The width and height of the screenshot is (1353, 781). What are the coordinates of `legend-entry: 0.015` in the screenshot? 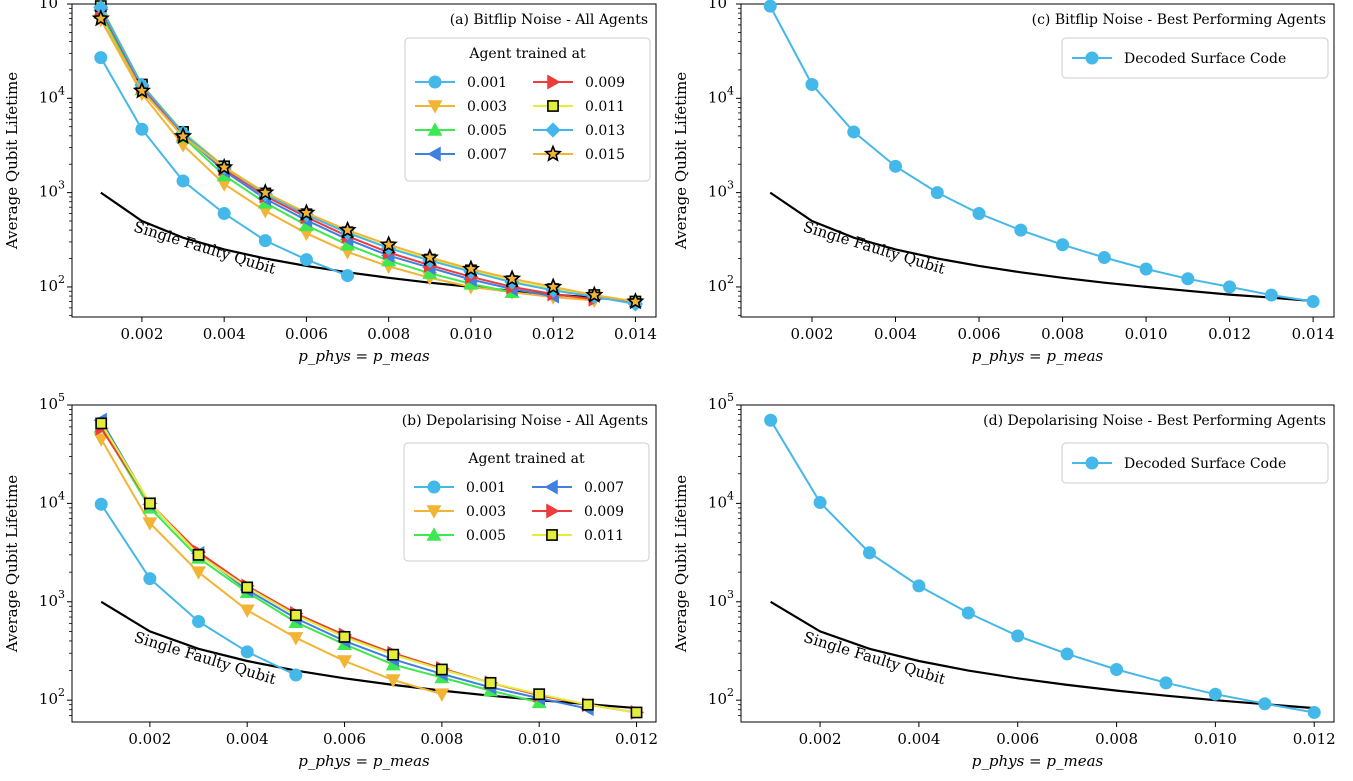 It's located at (579, 153).